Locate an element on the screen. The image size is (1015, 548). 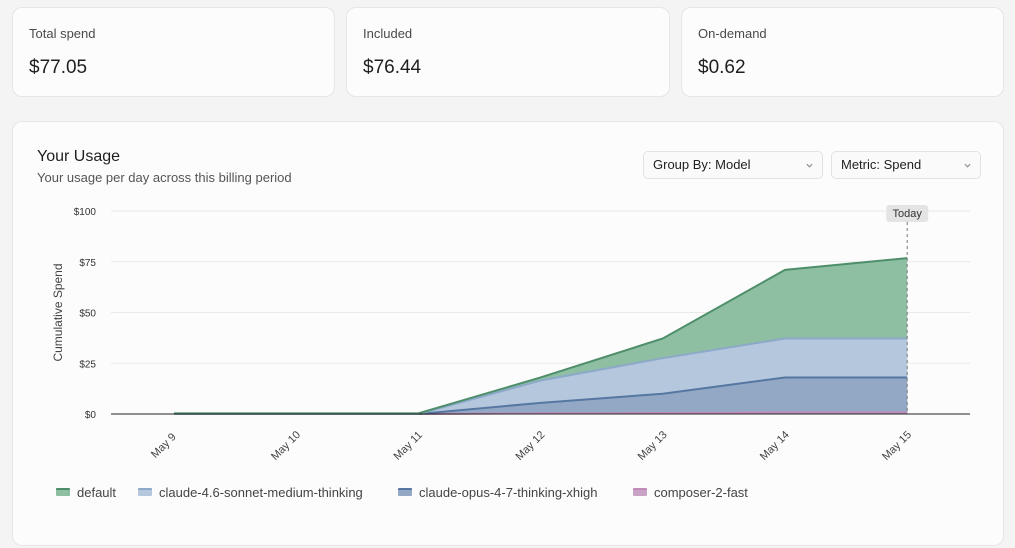
on-demand-value: $0.62 is located at coordinates (722, 67).